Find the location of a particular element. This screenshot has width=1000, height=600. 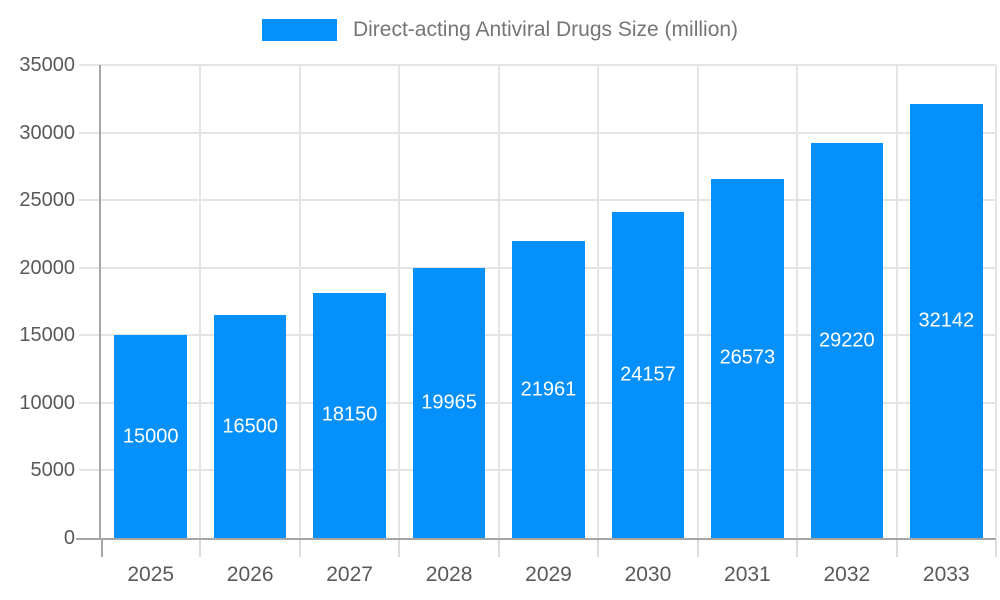

x-axis-tick-label: 2025 is located at coordinates (151, 574).